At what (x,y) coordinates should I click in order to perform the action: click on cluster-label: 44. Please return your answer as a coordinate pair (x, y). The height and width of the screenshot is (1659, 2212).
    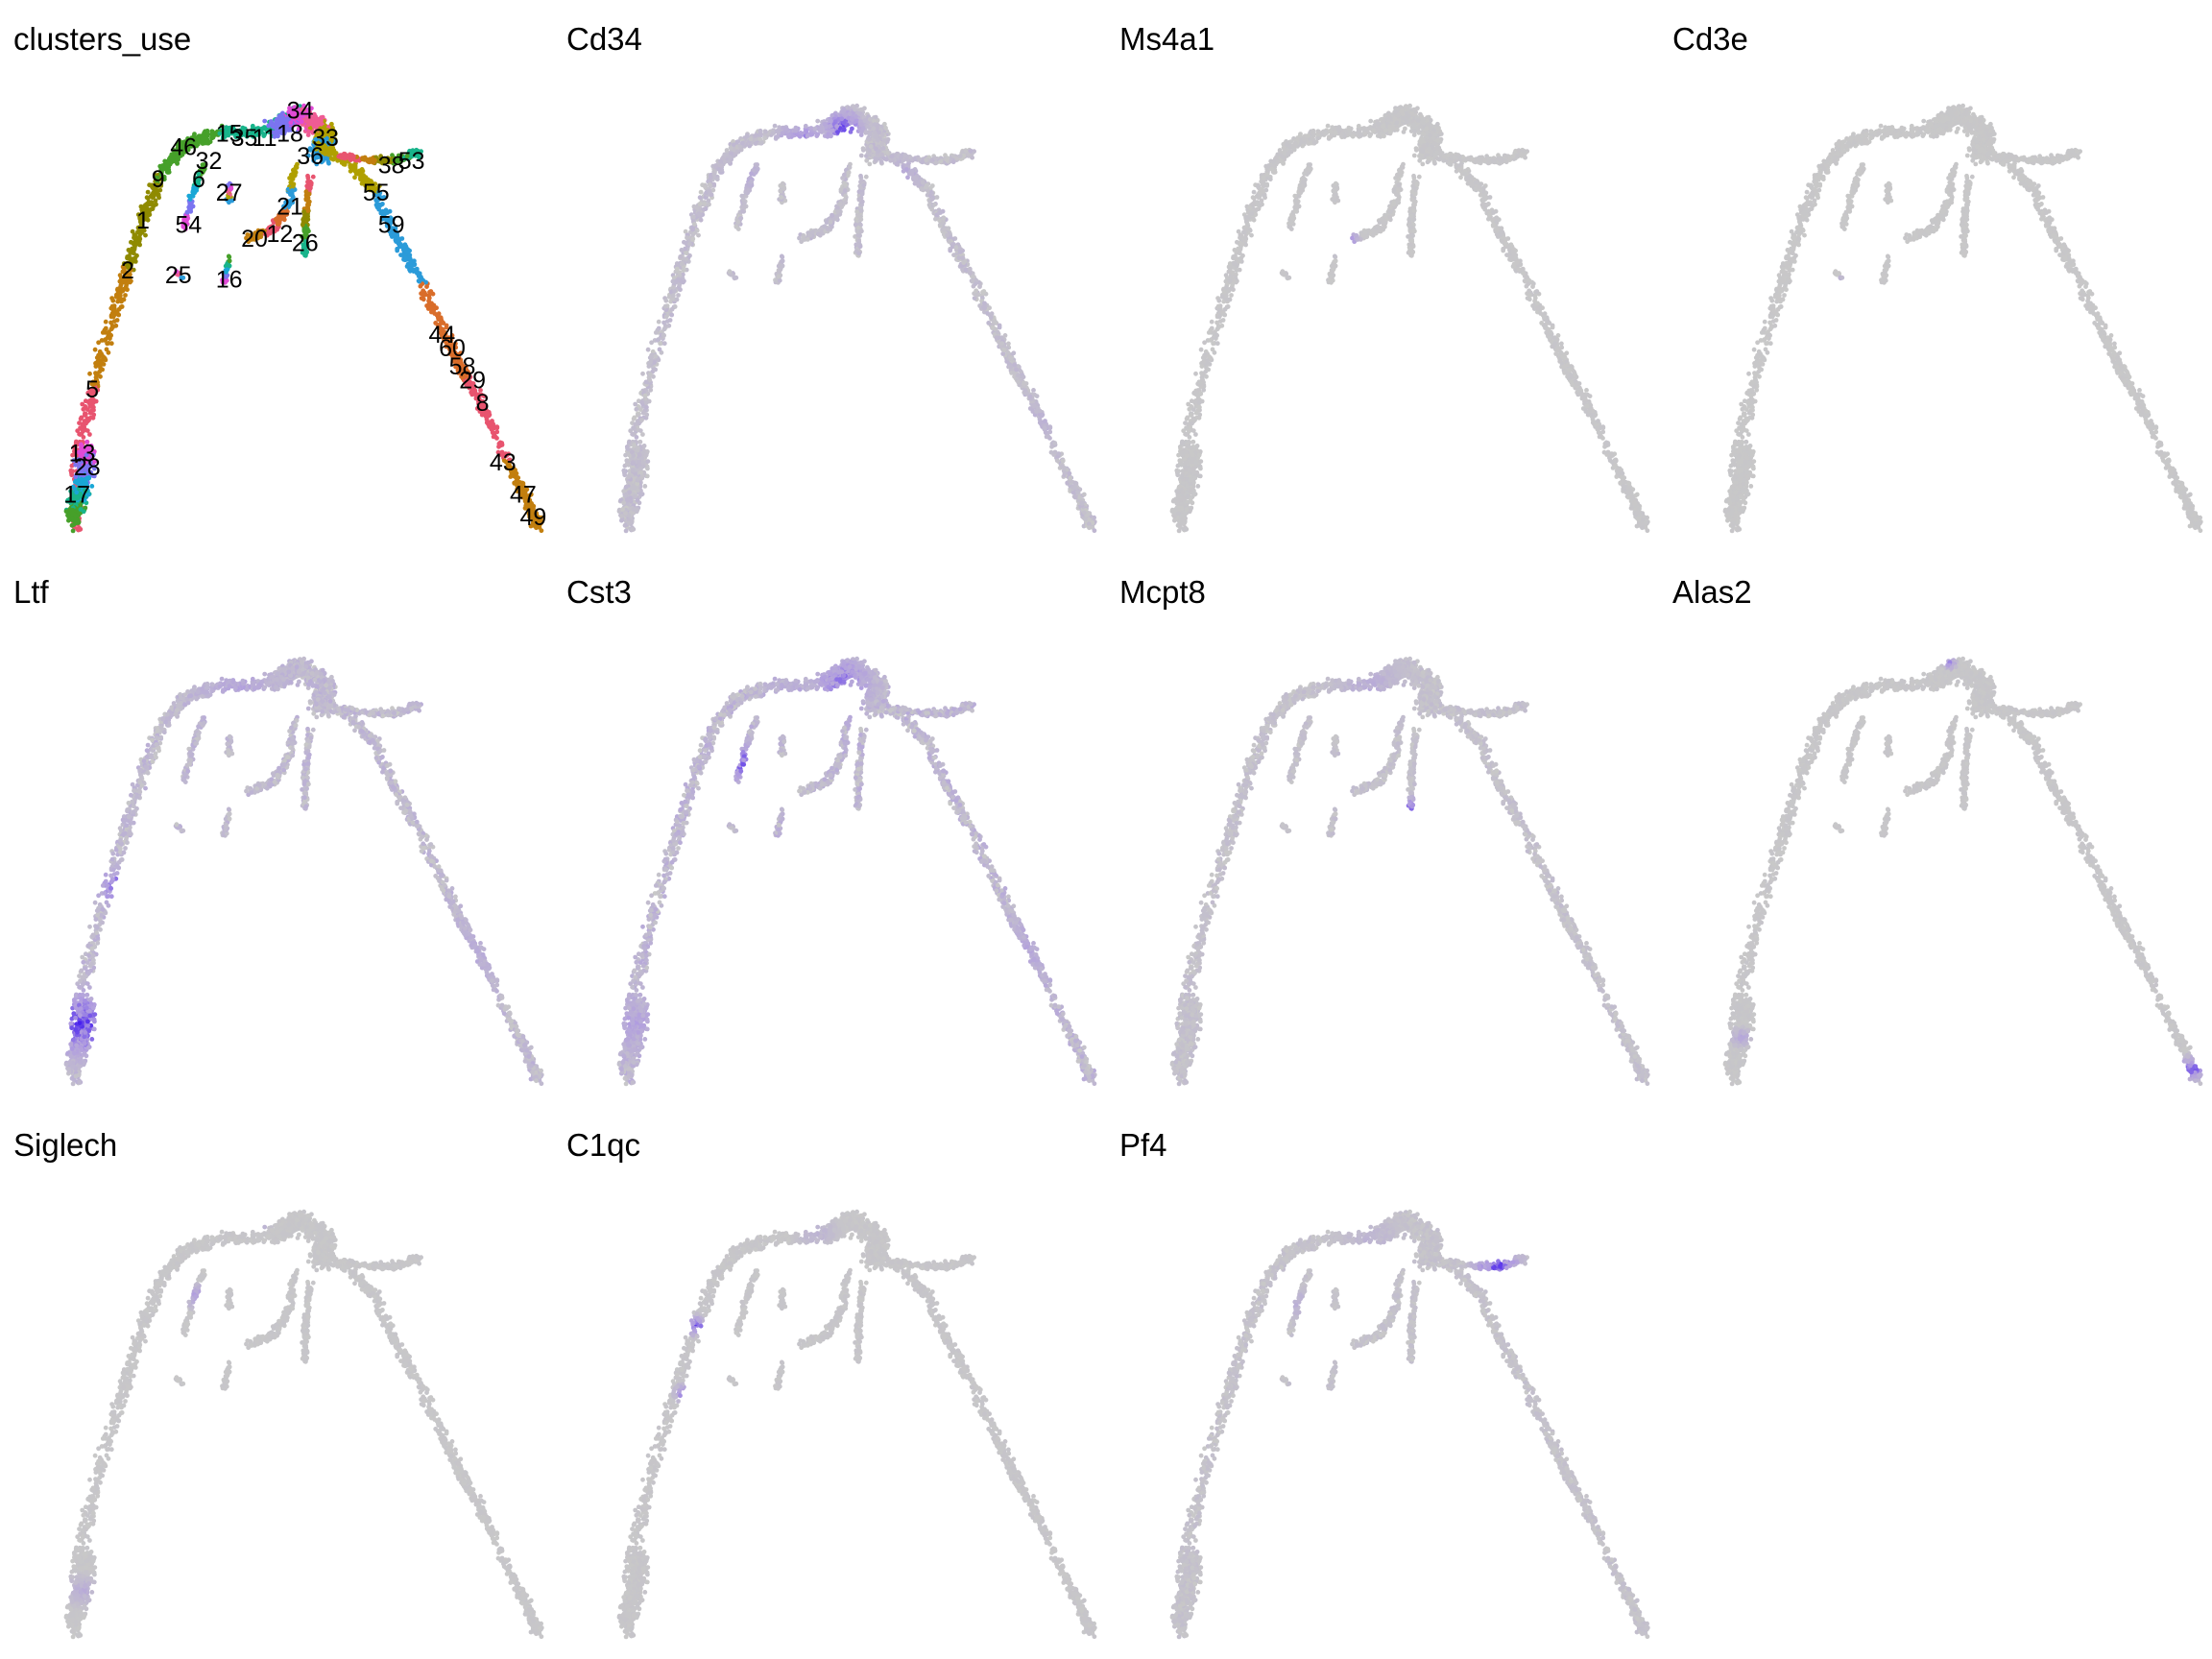
    Looking at the image, I should click on (441, 335).